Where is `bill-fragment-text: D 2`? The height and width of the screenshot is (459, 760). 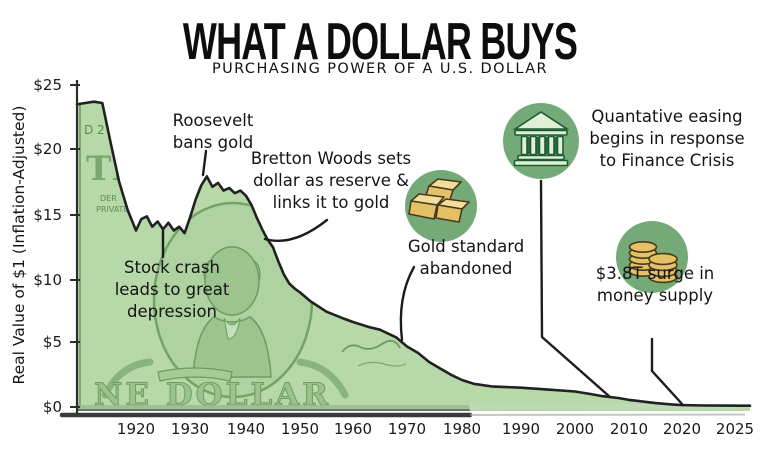 bill-fragment-text: D 2 is located at coordinates (94, 130).